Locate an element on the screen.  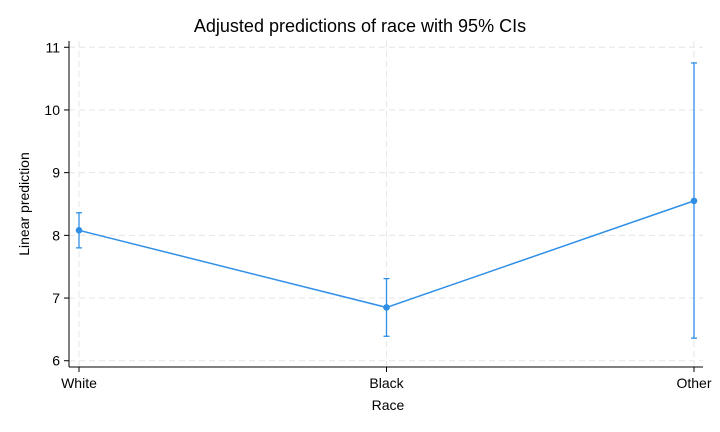
x-tick-label: Other is located at coordinates (693, 383).